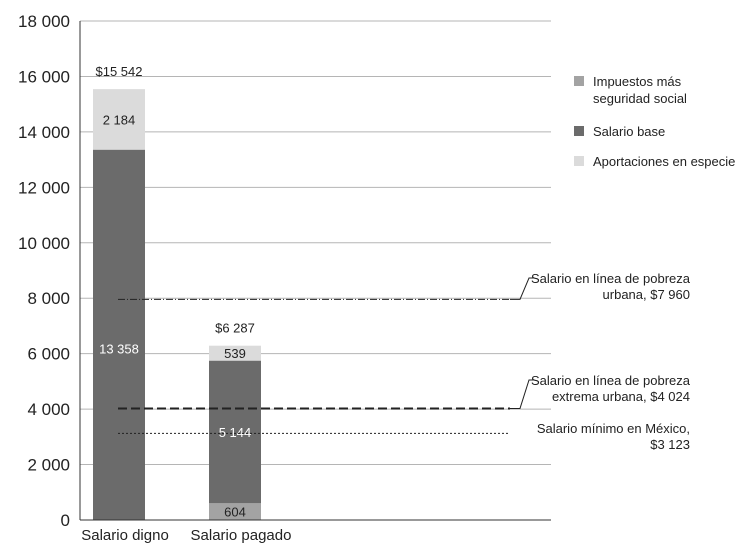 This screenshot has width=737, height=545. What do you see at coordinates (613, 428) in the screenshot?
I see `reference-line-label: Salario mínimo en México,` at bounding box center [613, 428].